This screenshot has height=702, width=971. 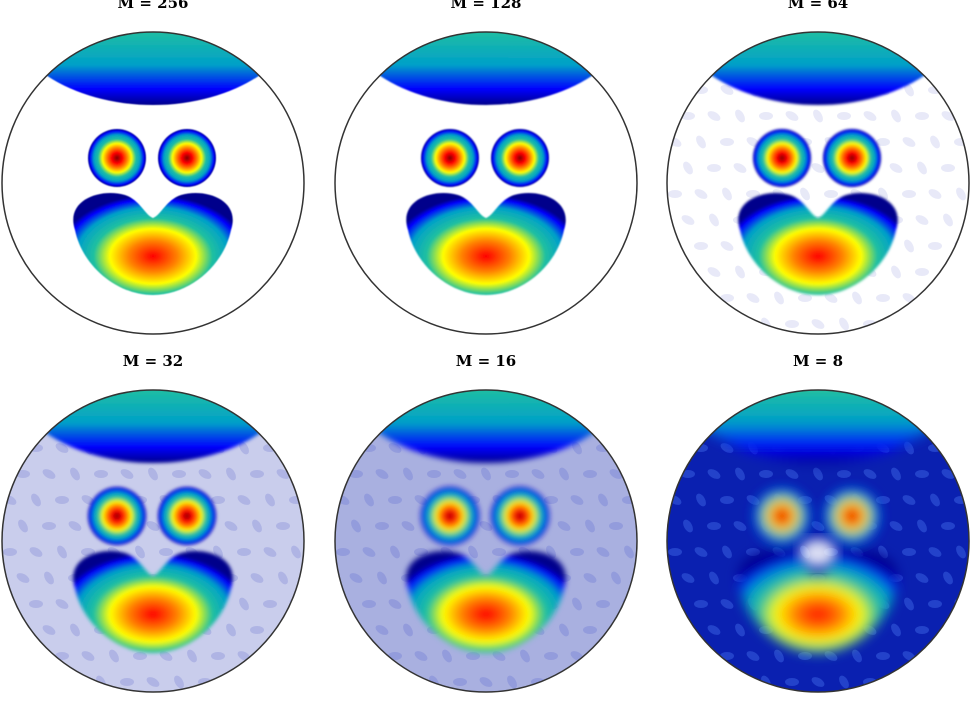 I want to click on panel-title: M = 256, so click(x=153, y=6).